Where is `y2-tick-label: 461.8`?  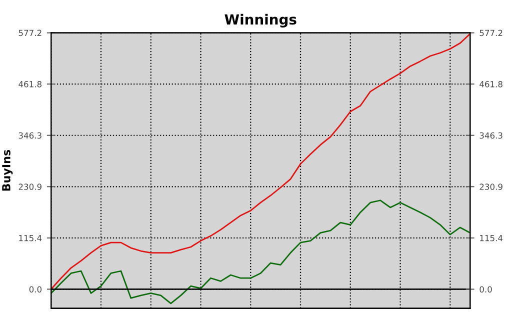
y2-tick-label: 461.8 is located at coordinates (491, 84).